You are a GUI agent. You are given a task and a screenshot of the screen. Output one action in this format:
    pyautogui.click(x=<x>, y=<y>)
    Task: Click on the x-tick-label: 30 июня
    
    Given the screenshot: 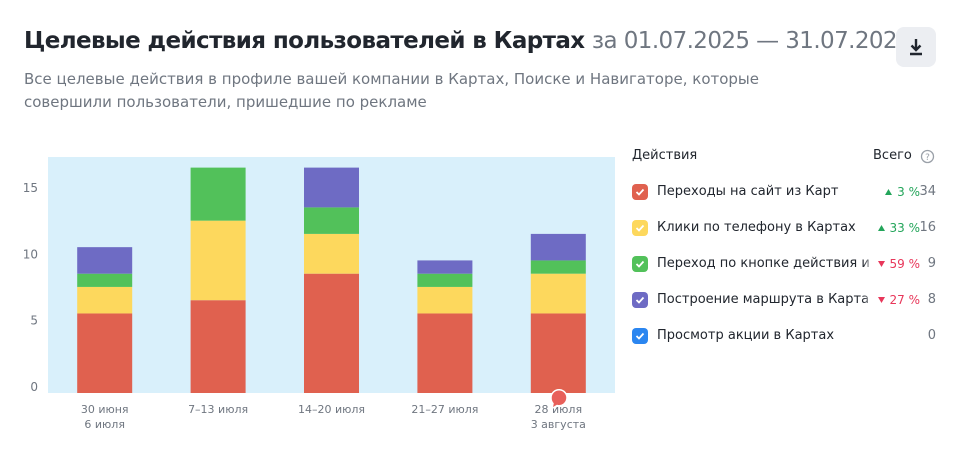 What is the action you would take?
    pyautogui.click(x=105, y=409)
    